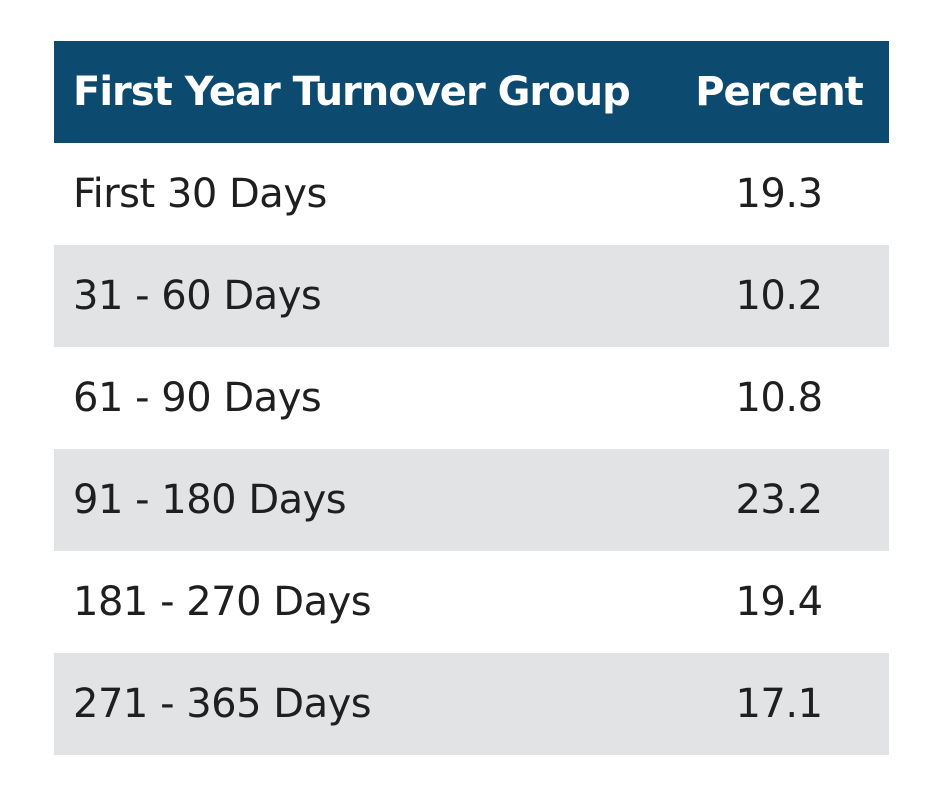  What do you see at coordinates (222, 602) in the screenshot?
I see `group-cell: 181 - 270 Days` at bounding box center [222, 602].